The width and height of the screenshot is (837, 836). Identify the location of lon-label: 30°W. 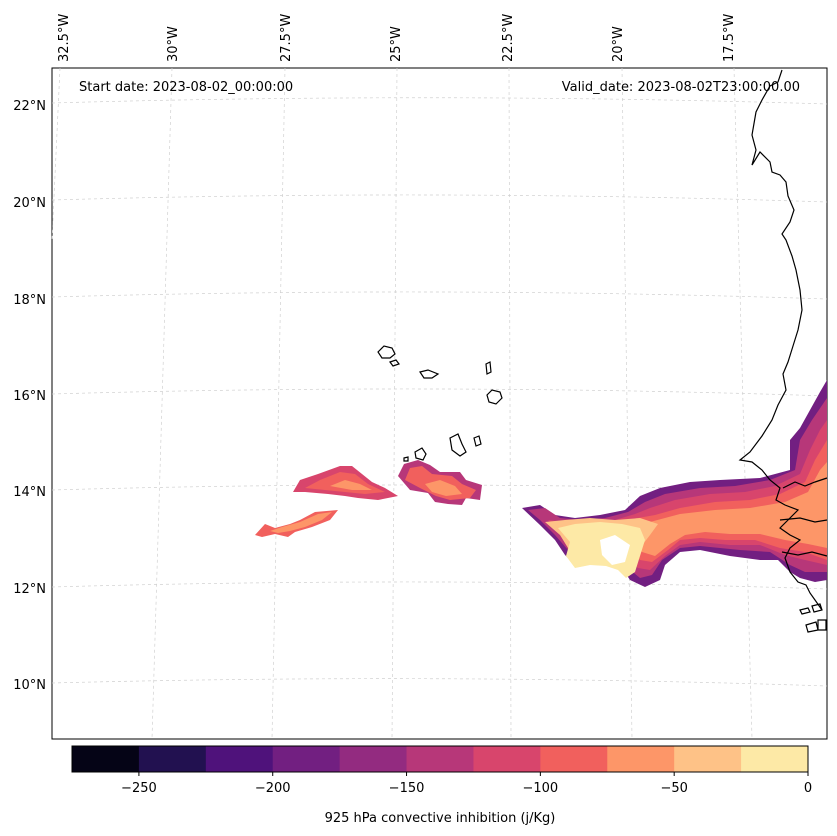
(173, 44).